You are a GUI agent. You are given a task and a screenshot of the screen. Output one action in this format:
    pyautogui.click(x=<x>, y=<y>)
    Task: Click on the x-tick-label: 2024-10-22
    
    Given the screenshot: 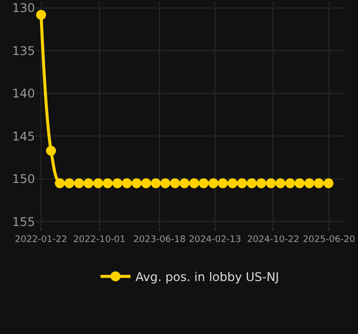 What is the action you would take?
    pyautogui.click(x=273, y=239)
    